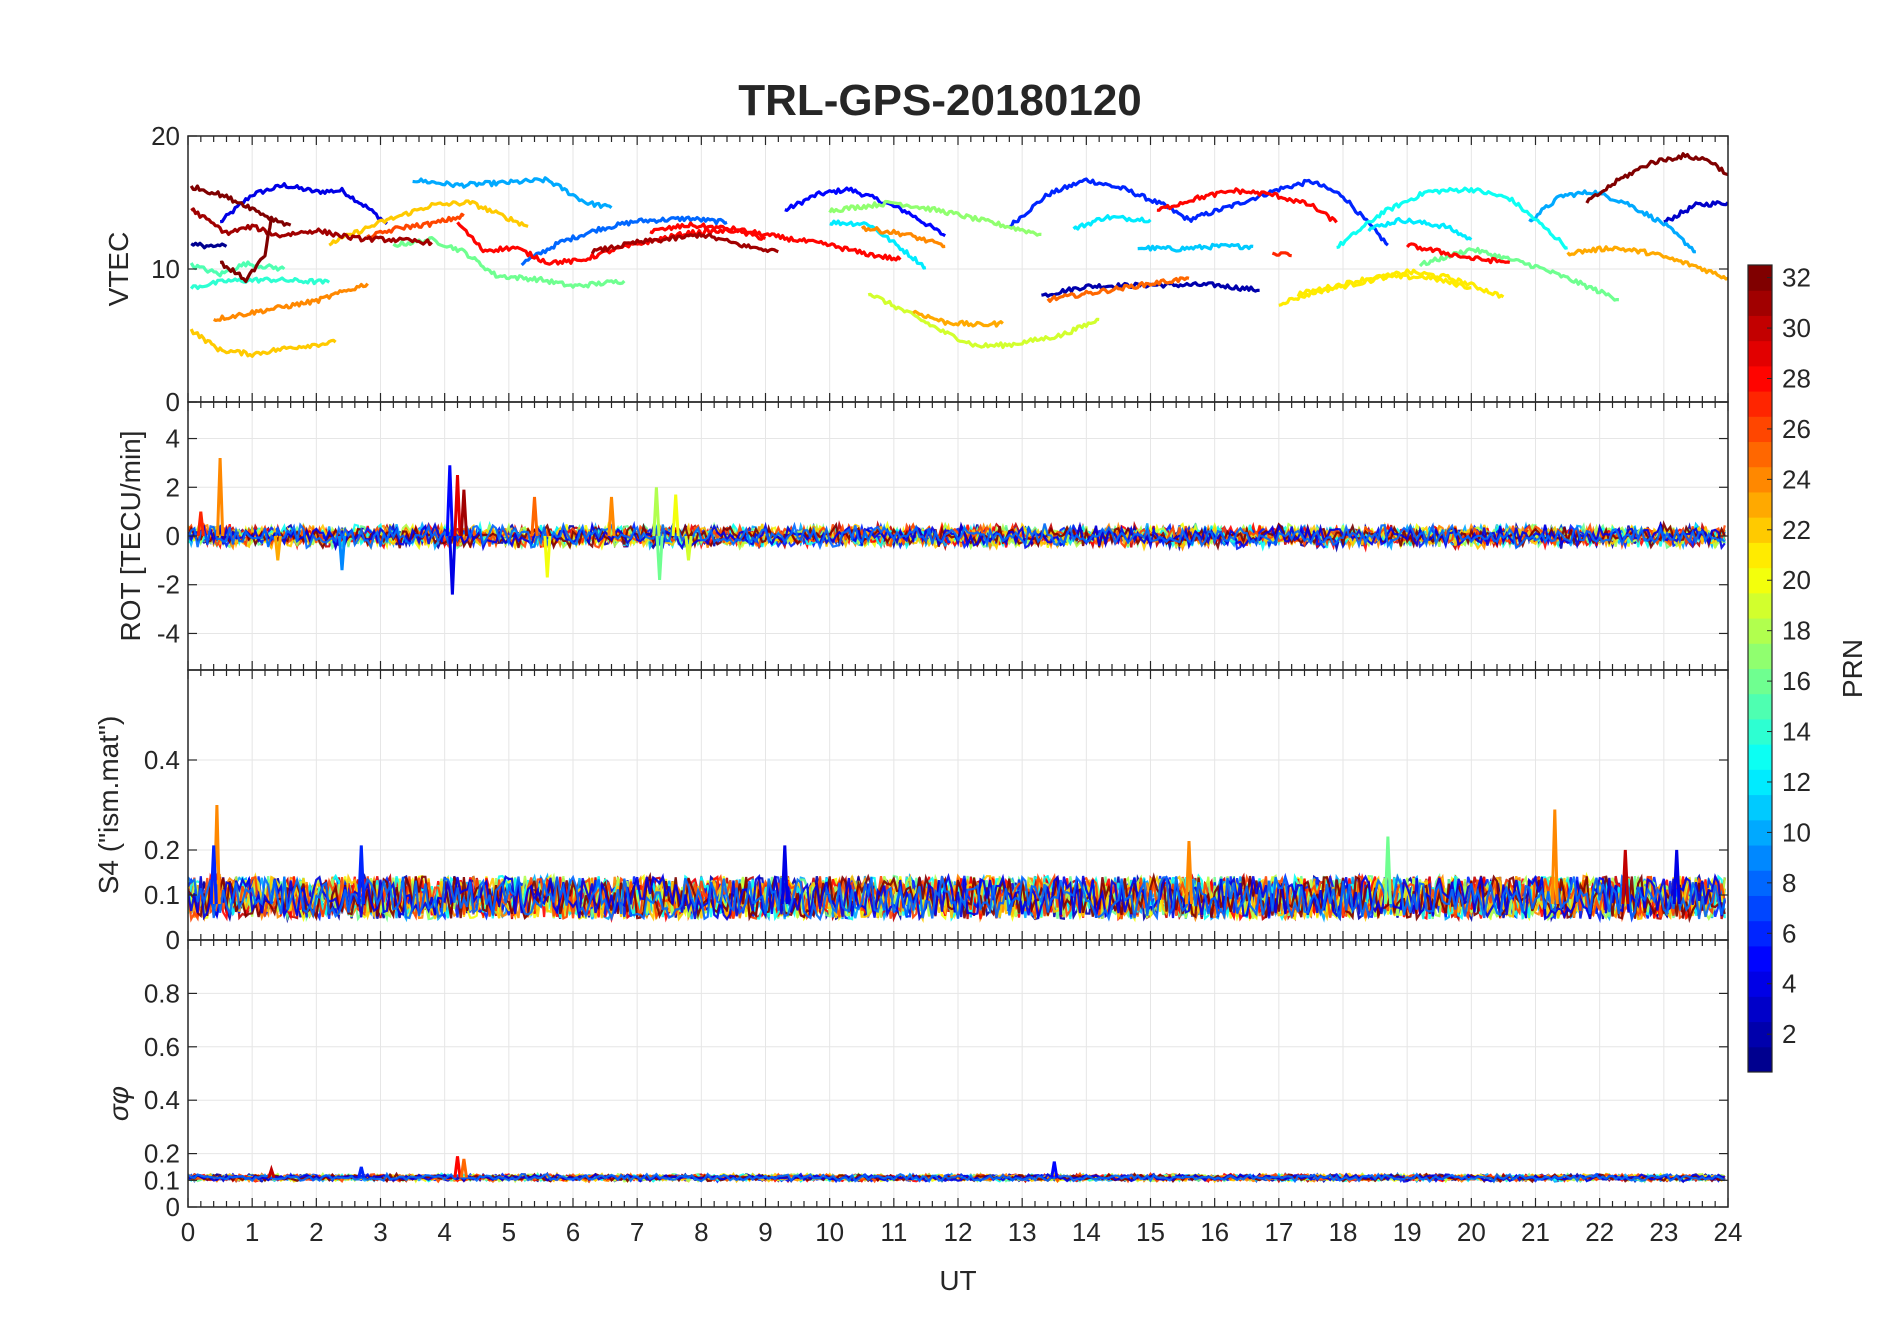  What do you see at coordinates (573, 1232) in the screenshot?
I see `x-tick-label: 6` at bounding box center [573, 1232].